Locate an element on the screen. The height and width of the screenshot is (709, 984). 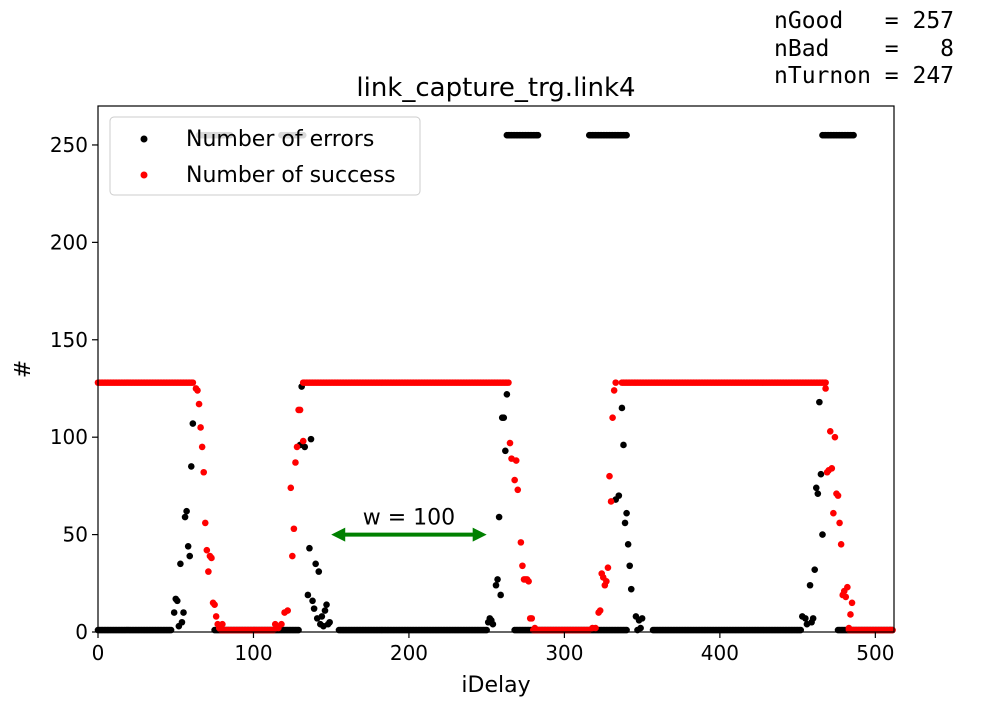
stat-nbad: nBad = 8 is located at coordinates (864, 48).